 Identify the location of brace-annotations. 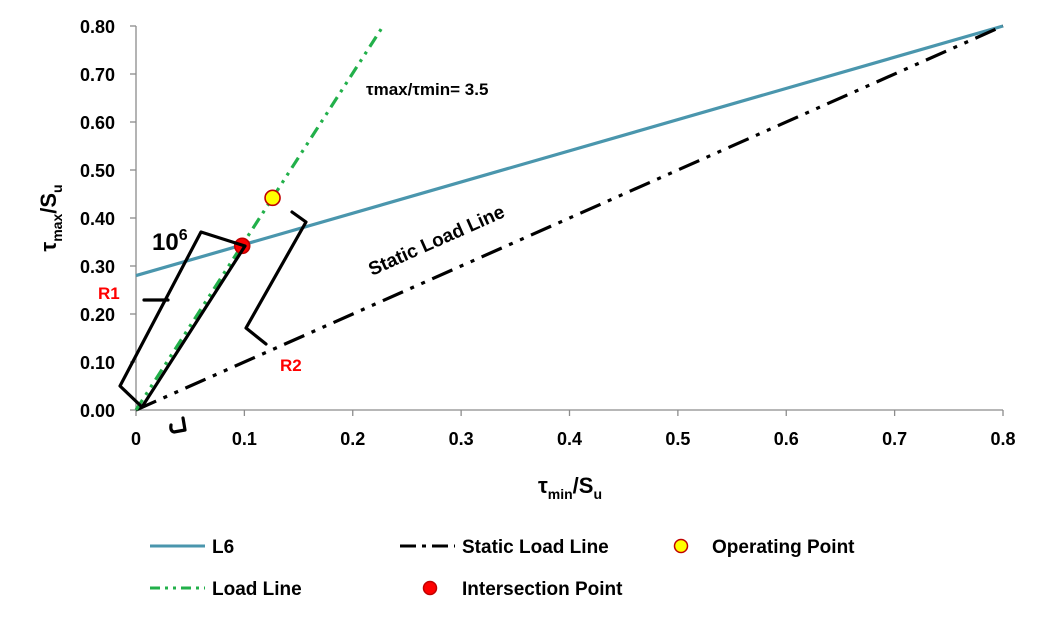
(213, 322).